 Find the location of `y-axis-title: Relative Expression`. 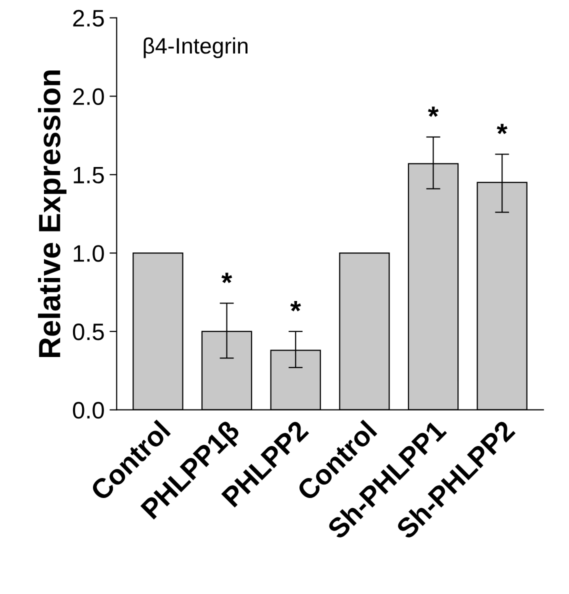

y-axis-title: Relative Expression is located at coordinates (52, 213).